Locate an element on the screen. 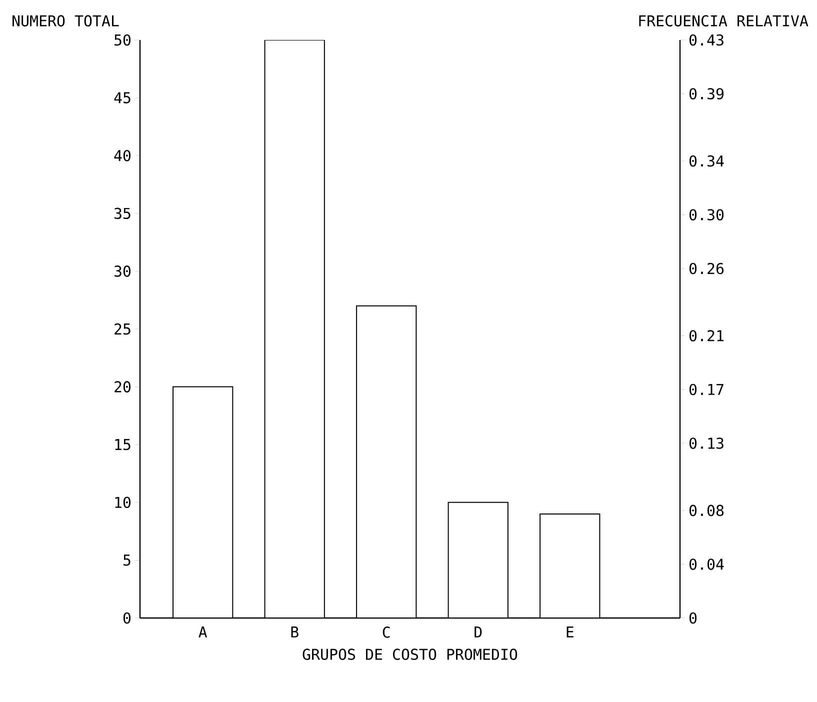 The width and height of the screenshot is (817, 702). y-tick-label: 0 is located at coordinates (126, 618).